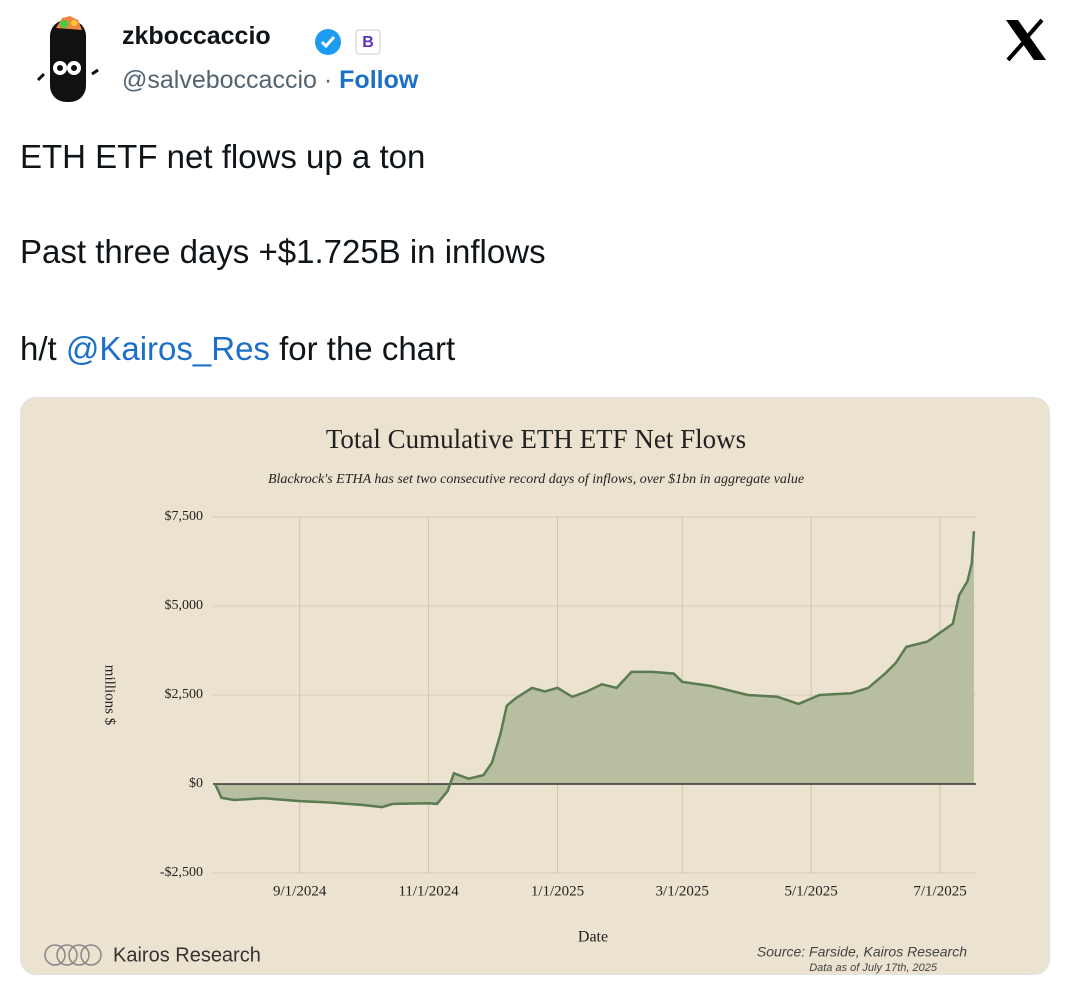 This screenshot has height=994, width=1070. Describe the element at coordinates (167, 348) in the screenshot. I see `mention: @Kairos_Res` at that location.